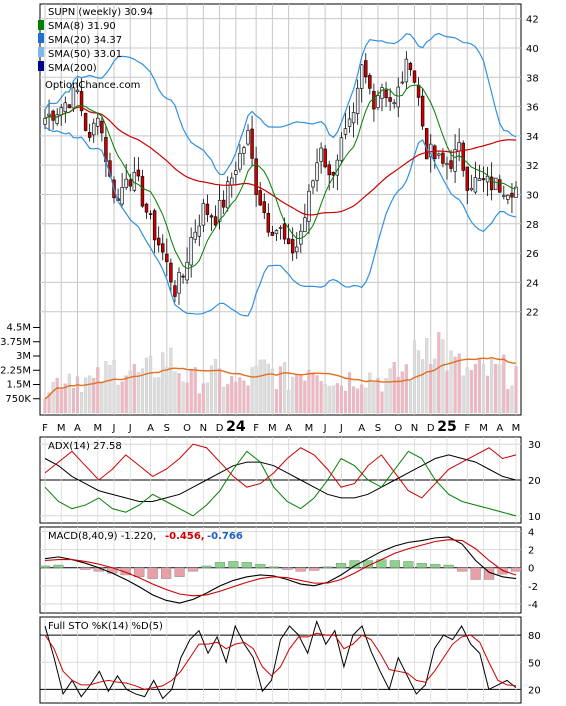  I want to click on volume-tick-label: 2.25M, so click(15, 370).